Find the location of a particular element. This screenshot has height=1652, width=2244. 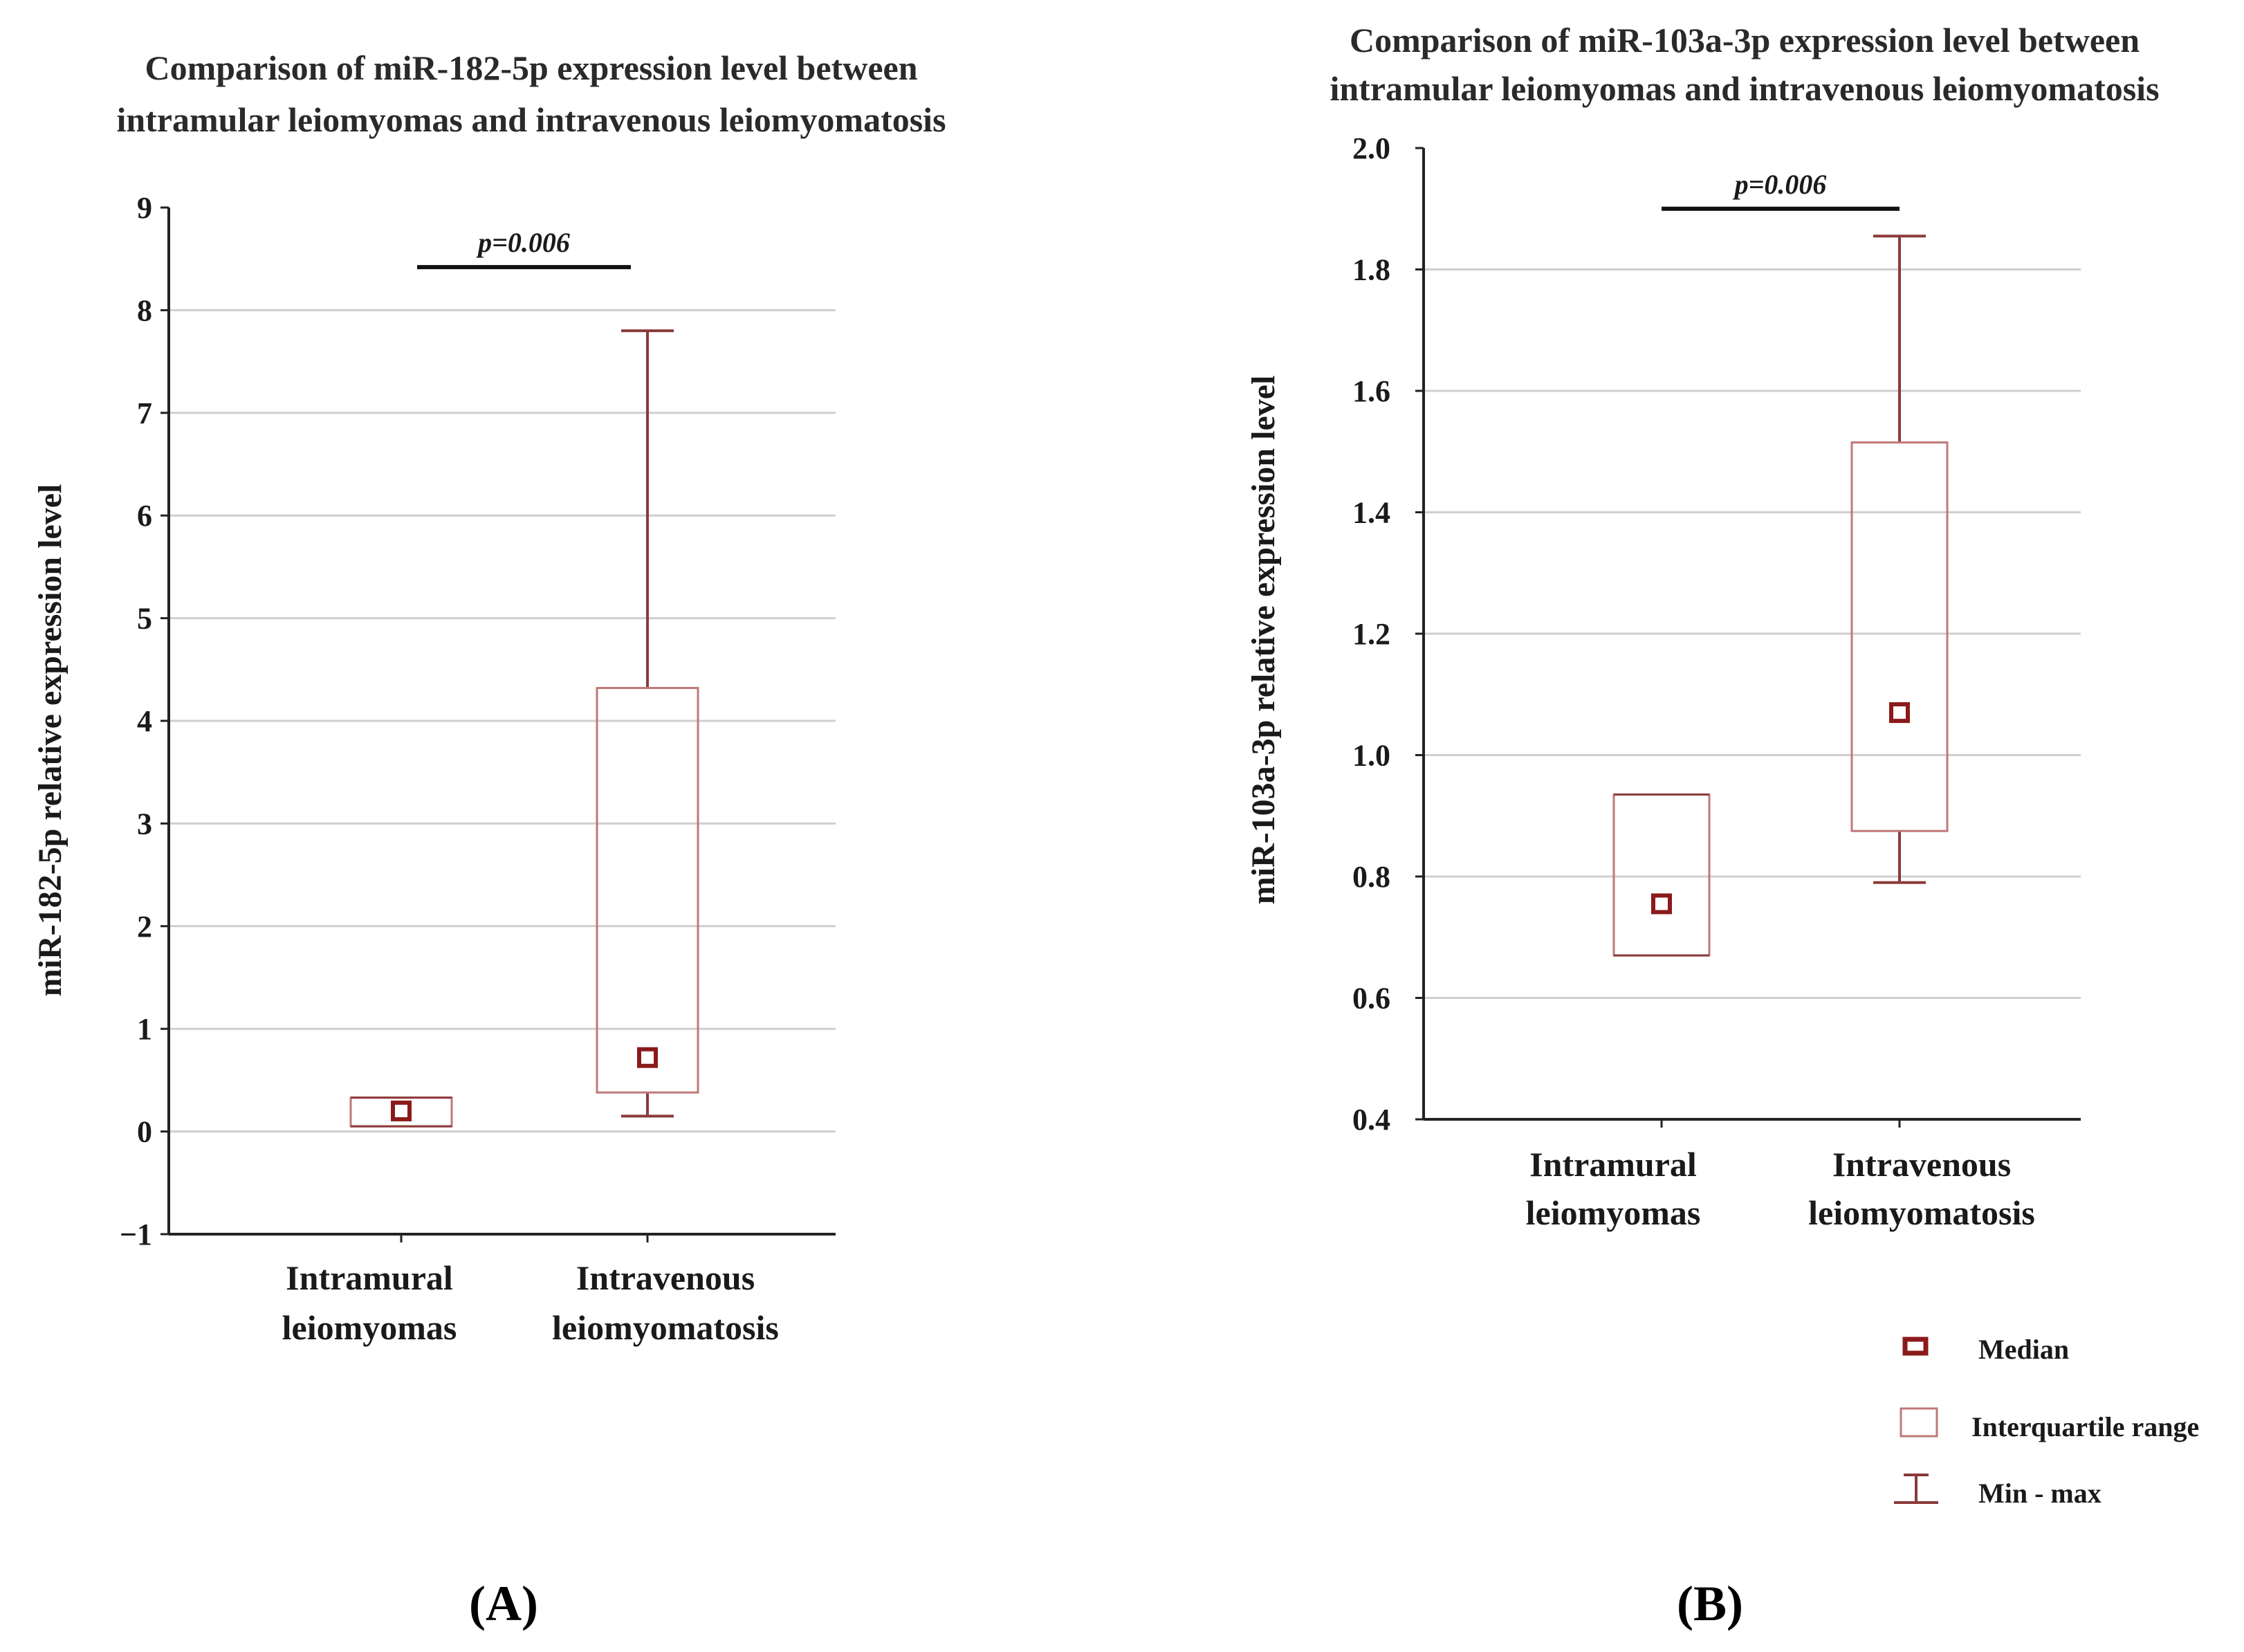

legend-iqr-label: Interquartile range is located at coordinates (2085, 1426).